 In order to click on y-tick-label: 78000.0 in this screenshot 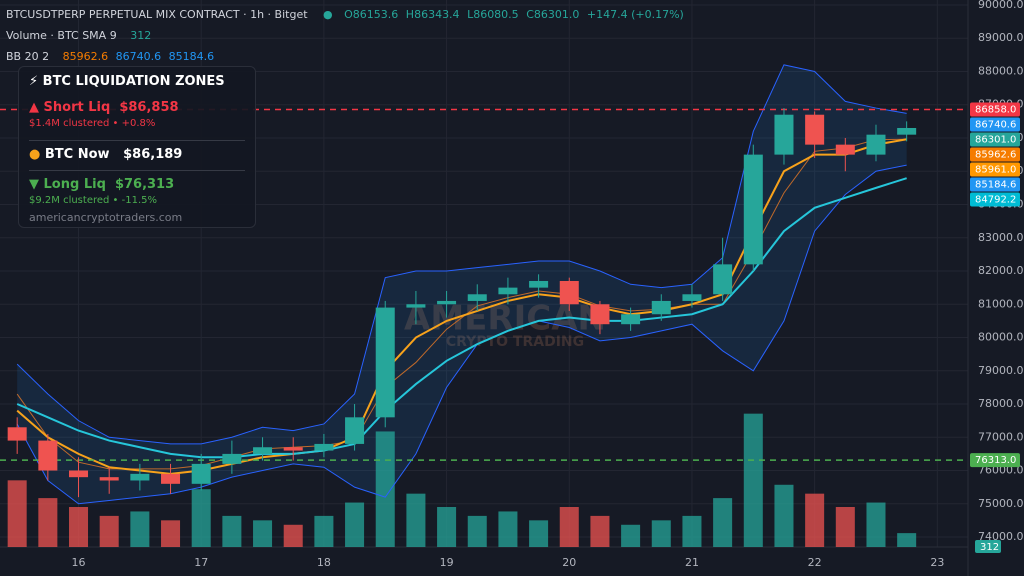, I will do `click(1001, 403)`.